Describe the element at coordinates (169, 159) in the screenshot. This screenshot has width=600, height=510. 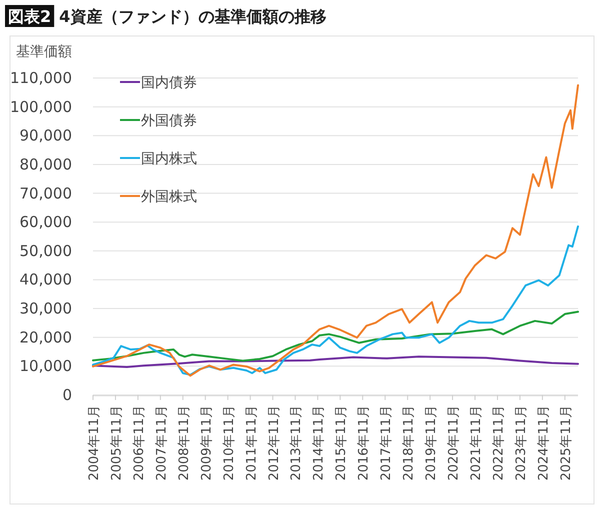
I see `legend-label: 国内株式` at that location.